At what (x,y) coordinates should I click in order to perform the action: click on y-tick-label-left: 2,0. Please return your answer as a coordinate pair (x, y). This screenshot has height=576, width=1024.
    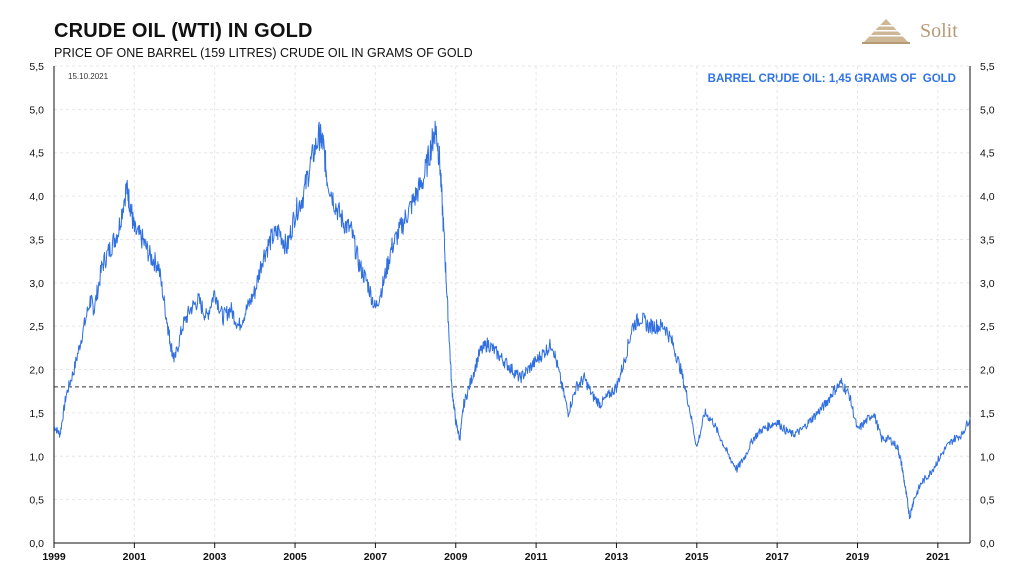
    Looking at the image, I should click on (36, 371).